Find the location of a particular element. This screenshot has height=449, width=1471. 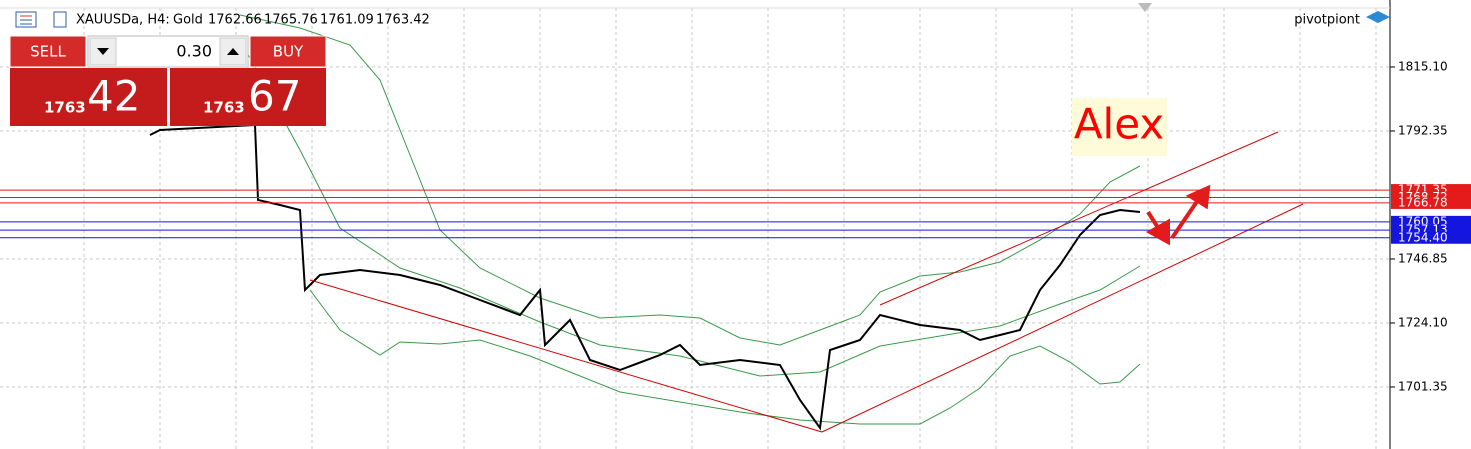

ask-prefix: 1763 is located at coordinates (224, 108).